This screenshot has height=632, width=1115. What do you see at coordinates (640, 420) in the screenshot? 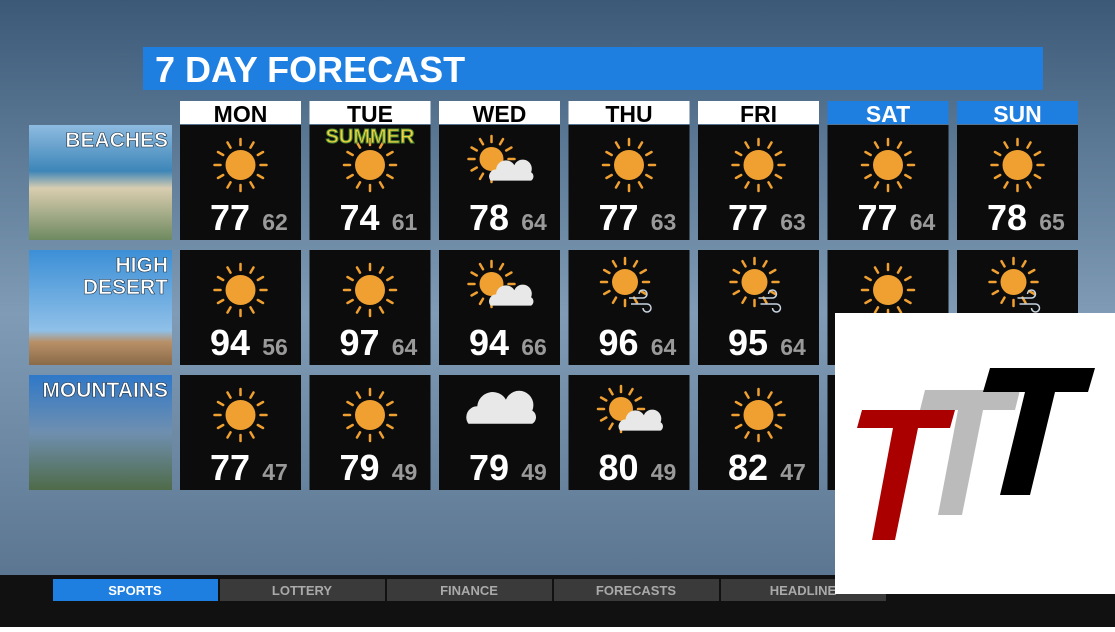
I see `cloud` at bounding box center [640, 420].